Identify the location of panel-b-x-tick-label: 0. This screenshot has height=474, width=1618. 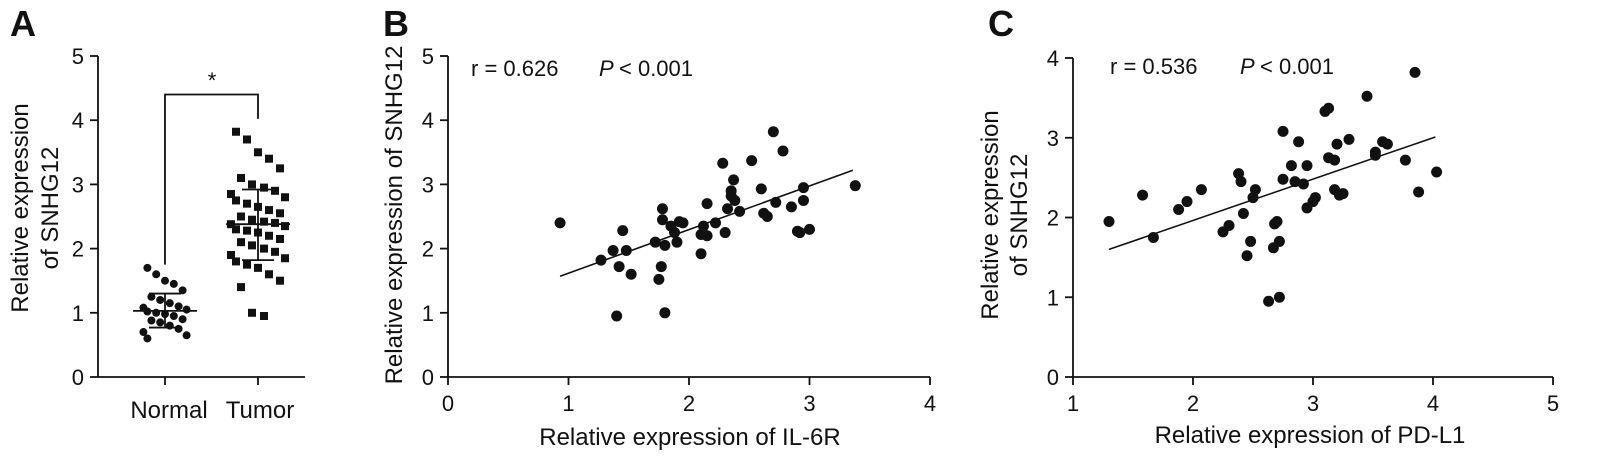
(448, 403).